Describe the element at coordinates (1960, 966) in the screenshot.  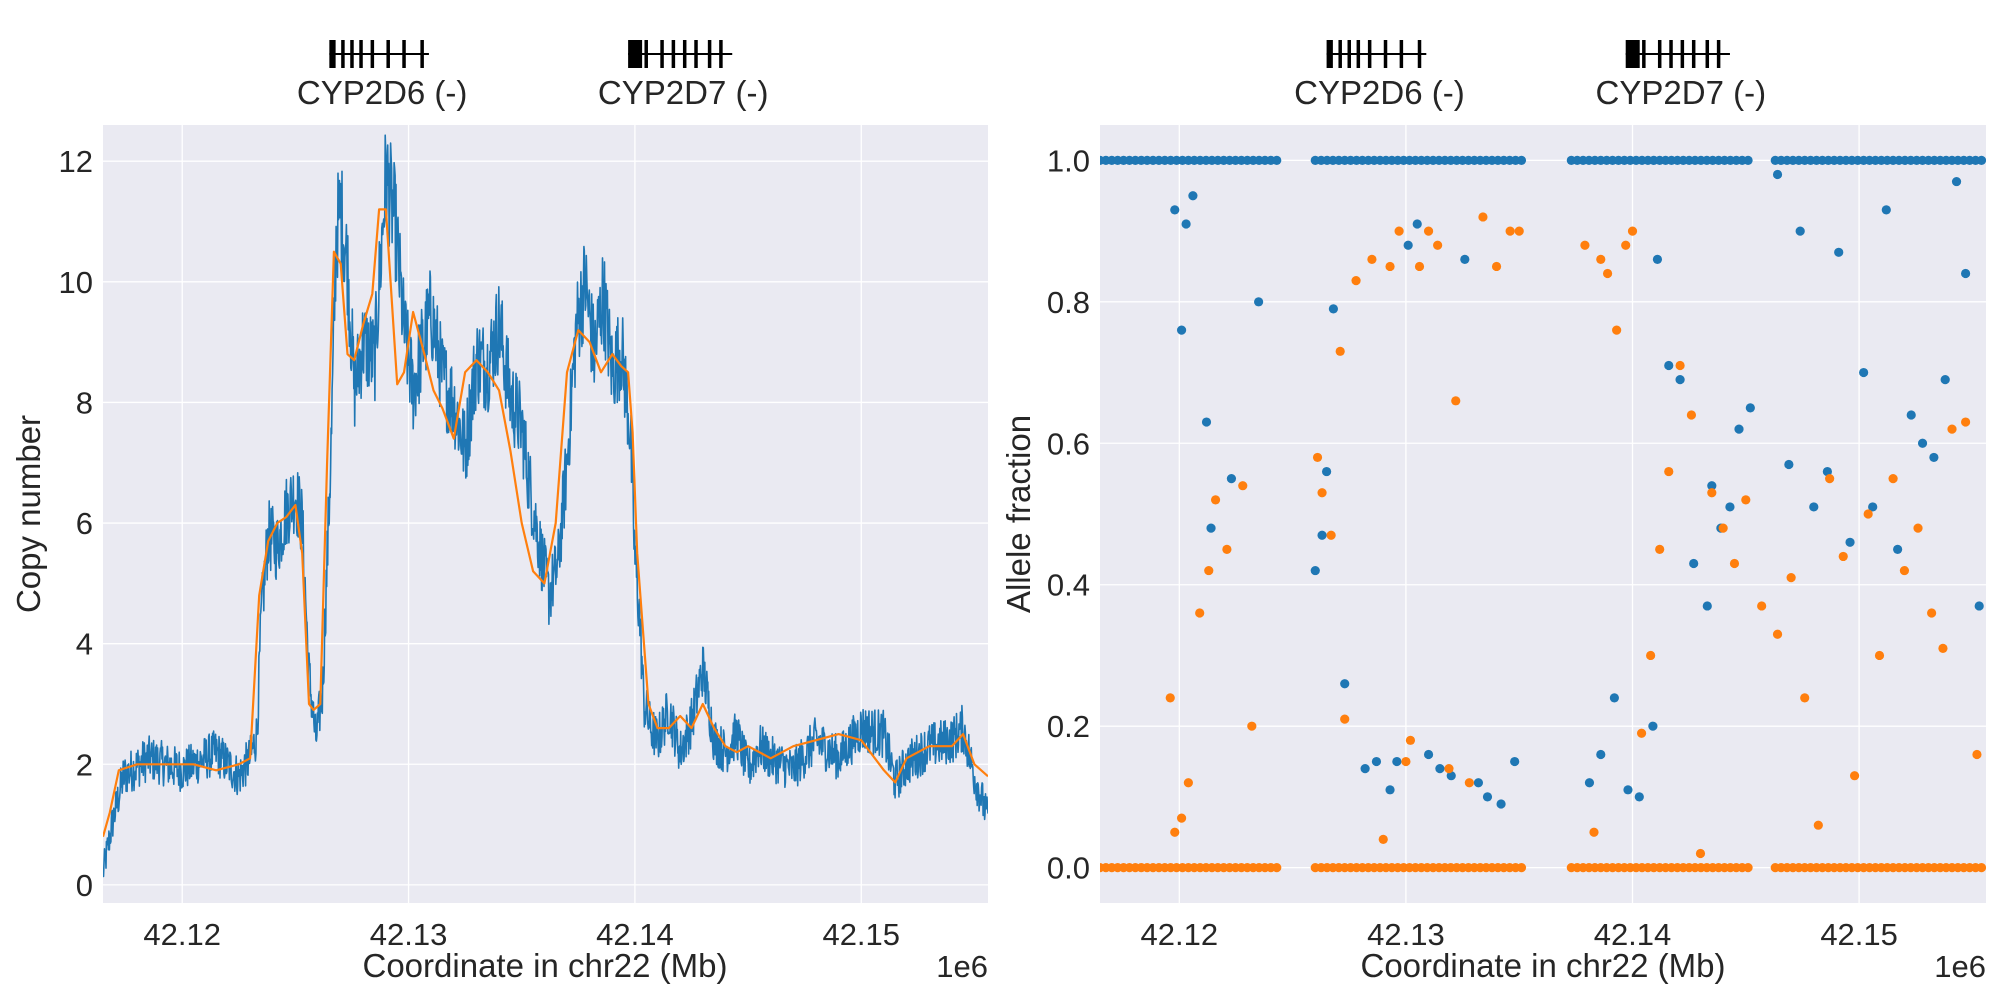
I see `allele-fraction-x-offset-label: 1e6` at that location.